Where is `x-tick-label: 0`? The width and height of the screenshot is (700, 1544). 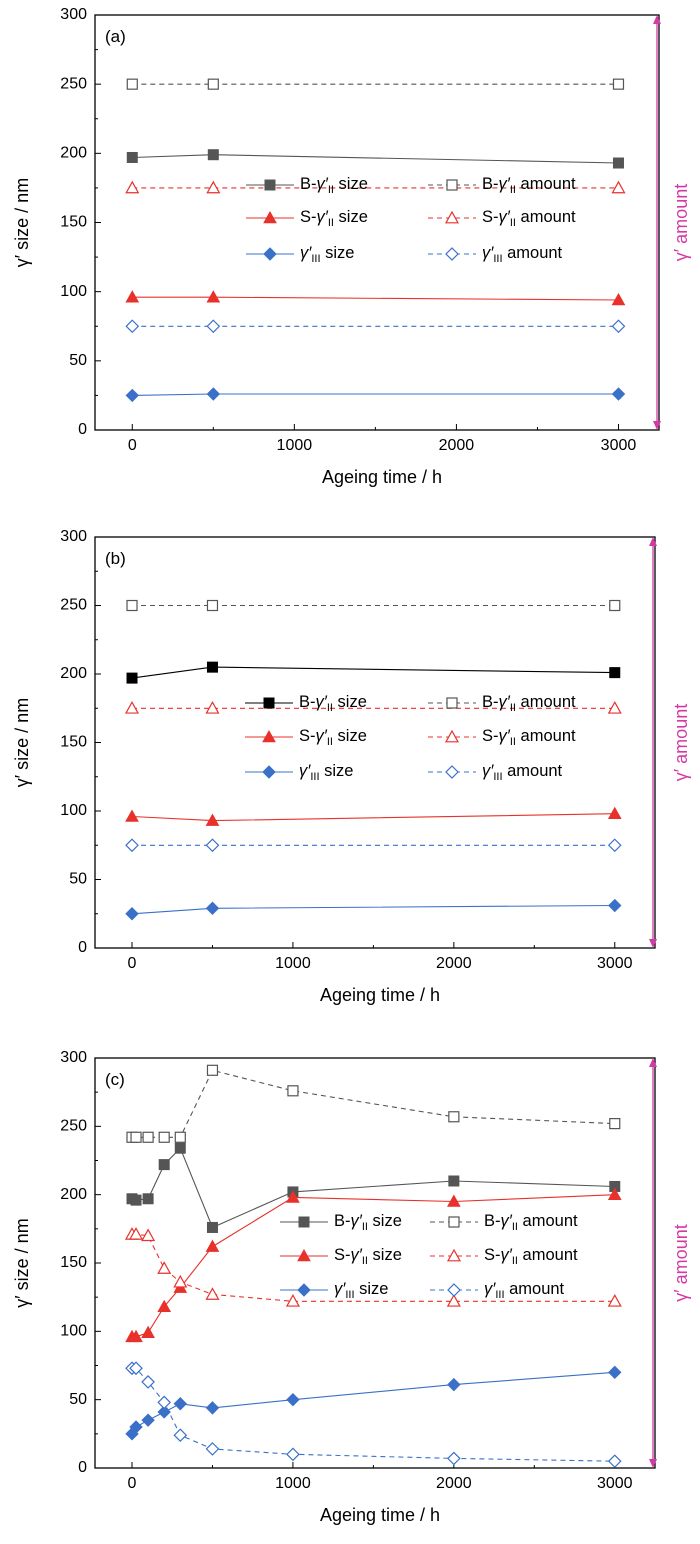 x-tick-label: 0 is located at coordinates (132, 1483).